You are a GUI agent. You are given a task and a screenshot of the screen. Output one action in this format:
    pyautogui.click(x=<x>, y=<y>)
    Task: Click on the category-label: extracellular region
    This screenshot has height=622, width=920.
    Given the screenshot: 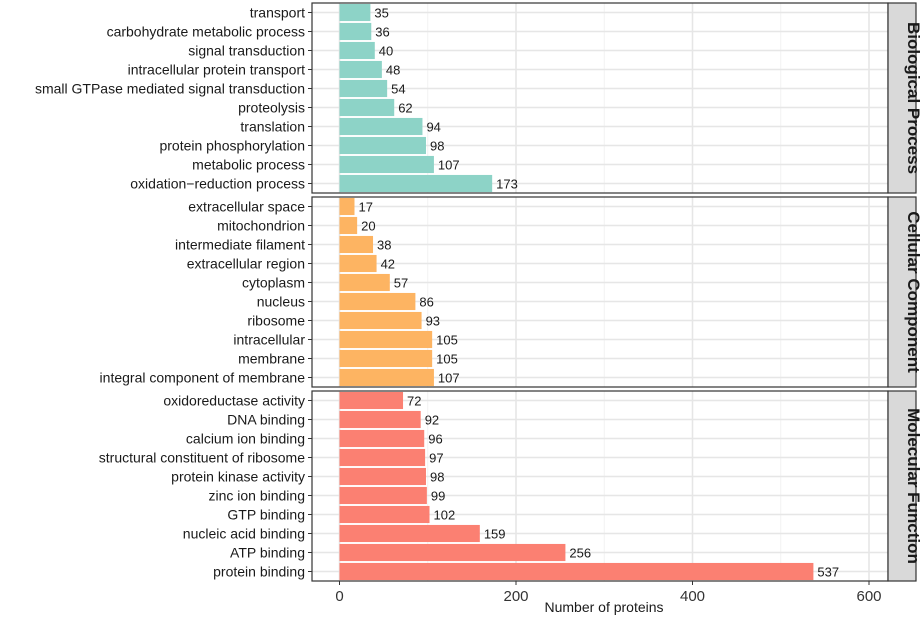 What is the action you would take?
    pyautogui.click(x=246, y=264)
    